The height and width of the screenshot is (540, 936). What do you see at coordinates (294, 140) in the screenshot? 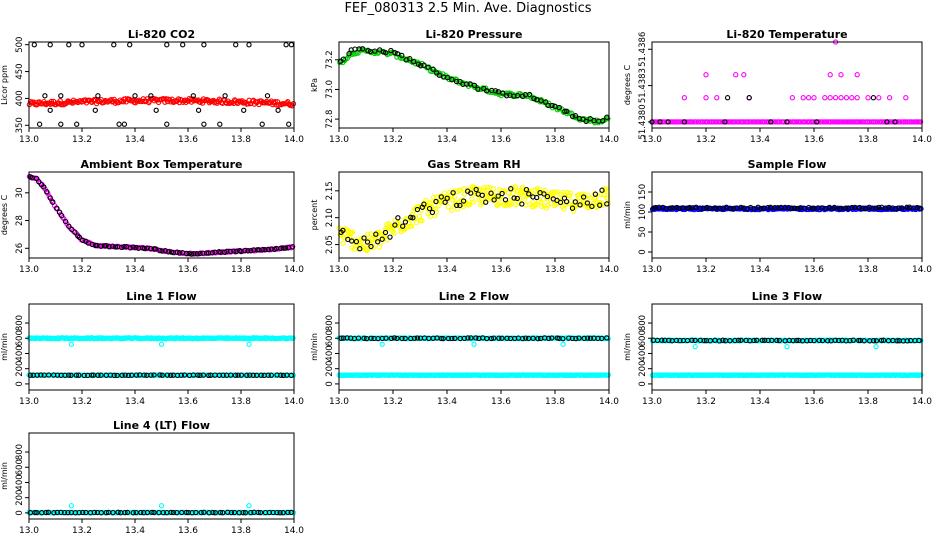
I see `x-tick-label: 14.0` at bounding box center [294, 140].